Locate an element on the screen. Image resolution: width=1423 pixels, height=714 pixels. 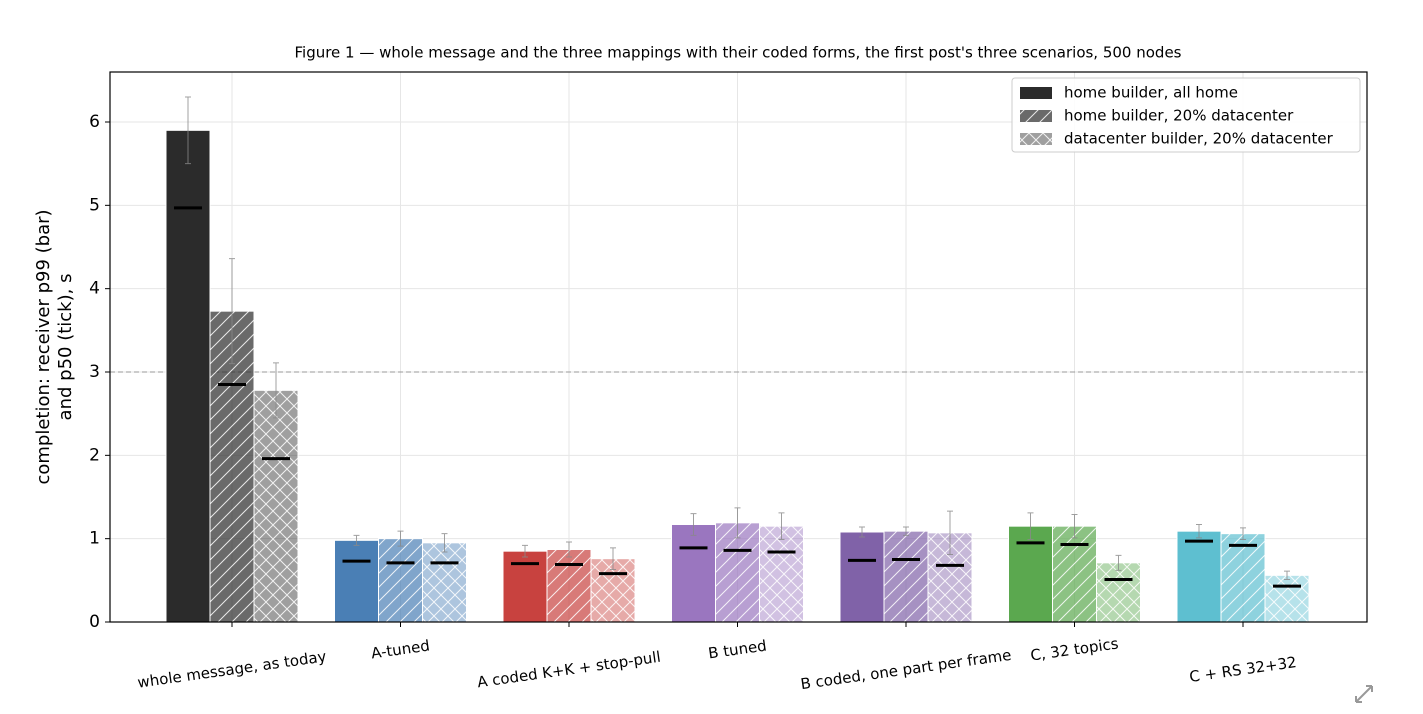
y-tick-label: 5 is located at coordinates (94, 205).